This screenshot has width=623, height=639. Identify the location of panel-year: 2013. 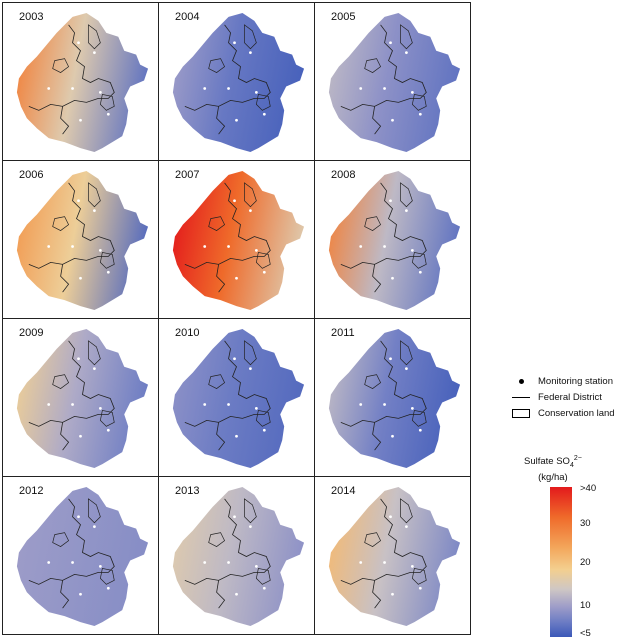
(187, 491).